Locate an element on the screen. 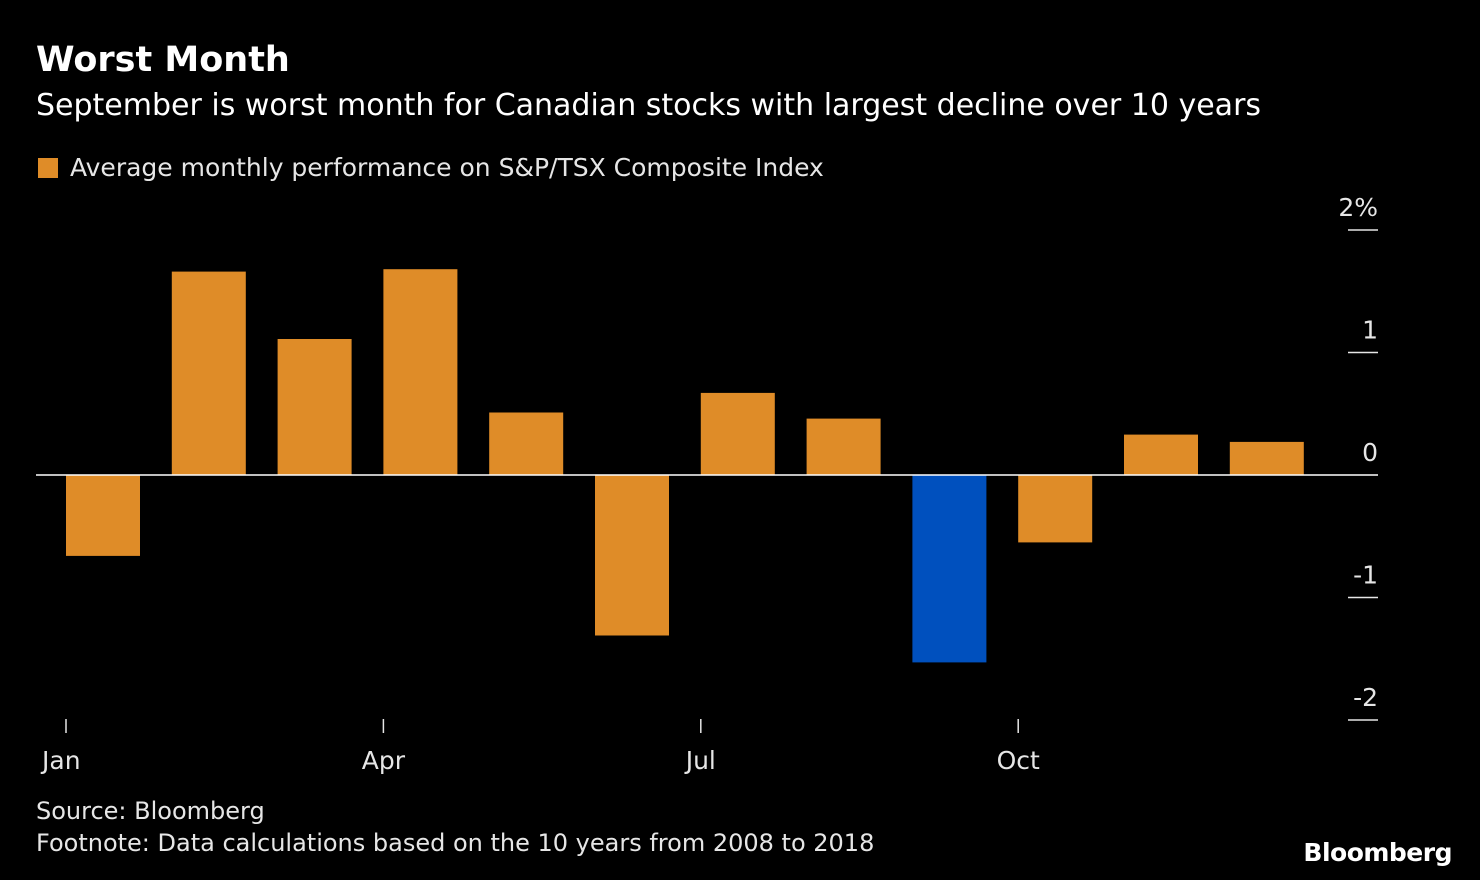 The width and height of the screenshot is (1480, 880). x-tick-label-jan: Jan is located at coordinates (60, 760).